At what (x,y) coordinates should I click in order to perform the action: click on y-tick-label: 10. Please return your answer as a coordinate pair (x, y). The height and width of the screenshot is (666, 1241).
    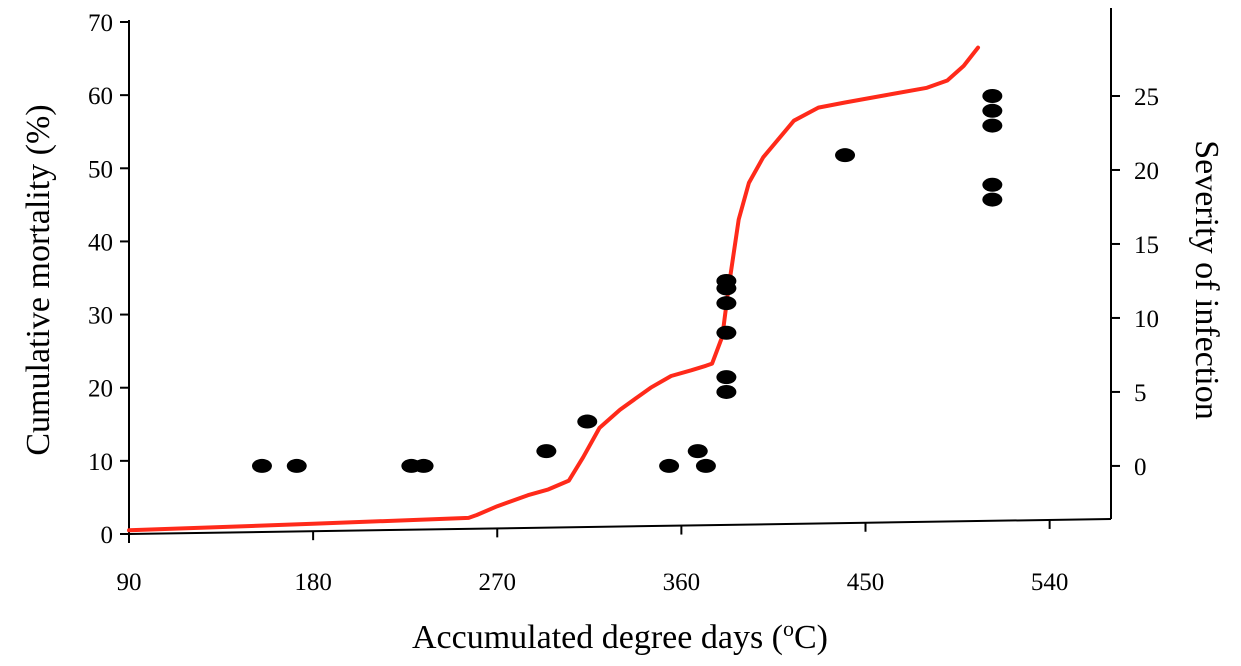
    Looking at the image, I should click on (100, 462).